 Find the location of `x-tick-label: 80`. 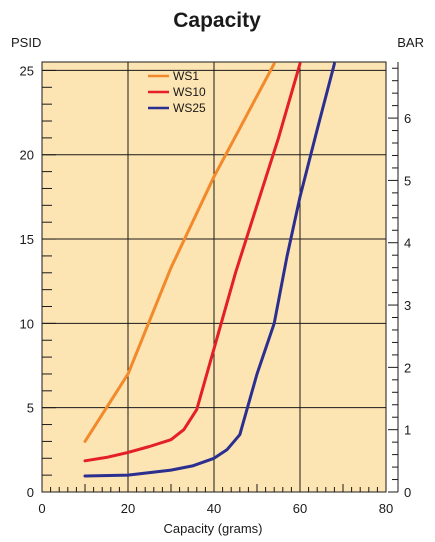

x-tick-label: 80 is located at coordinates (386, 508).